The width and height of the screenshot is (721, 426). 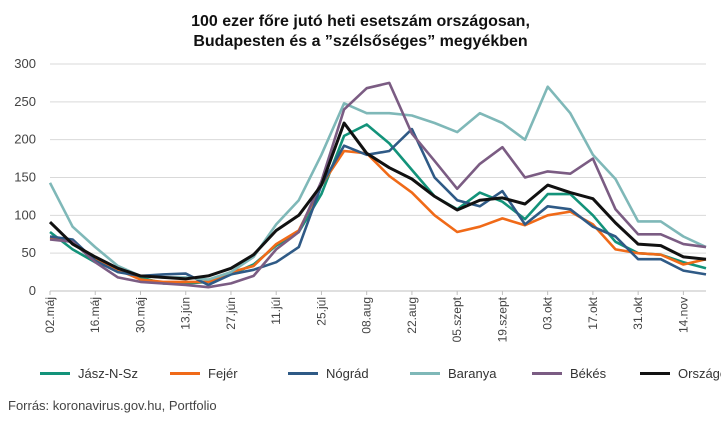 I want to click on y-axis: 0 50 100 150 200 250 300, so click(x=25, y=177).